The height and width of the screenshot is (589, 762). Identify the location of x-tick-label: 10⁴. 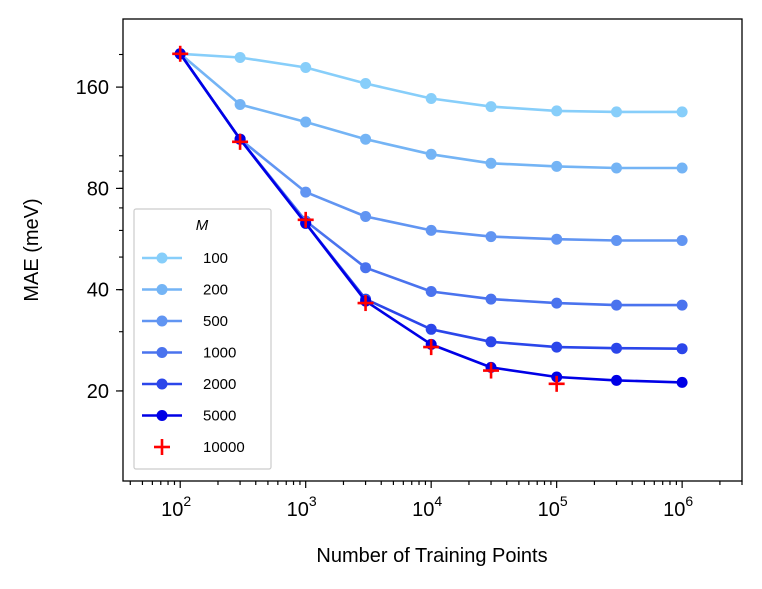
(427, 507).